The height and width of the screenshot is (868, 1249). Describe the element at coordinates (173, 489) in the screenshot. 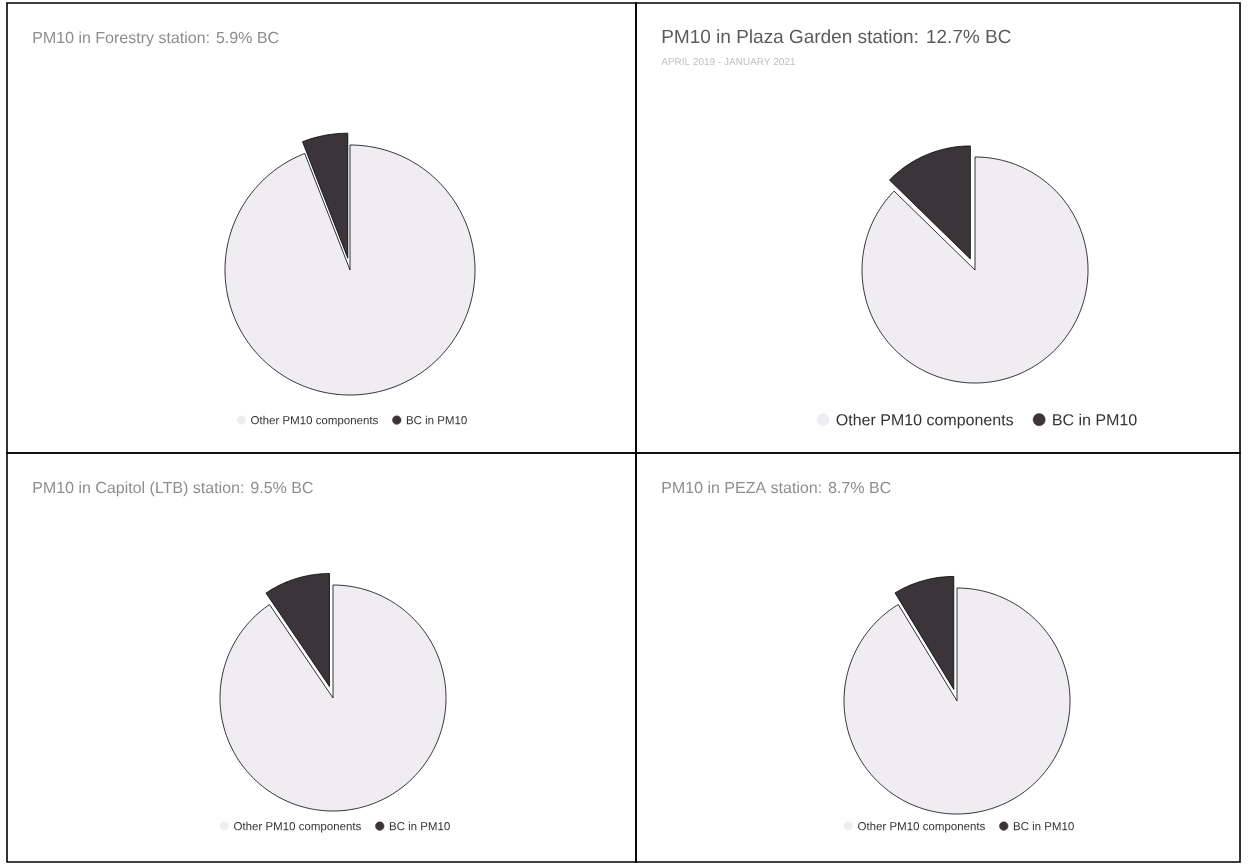

I see `chart-title: PM10 in Capitol (LTB) station: 9.5% BC` at that location.